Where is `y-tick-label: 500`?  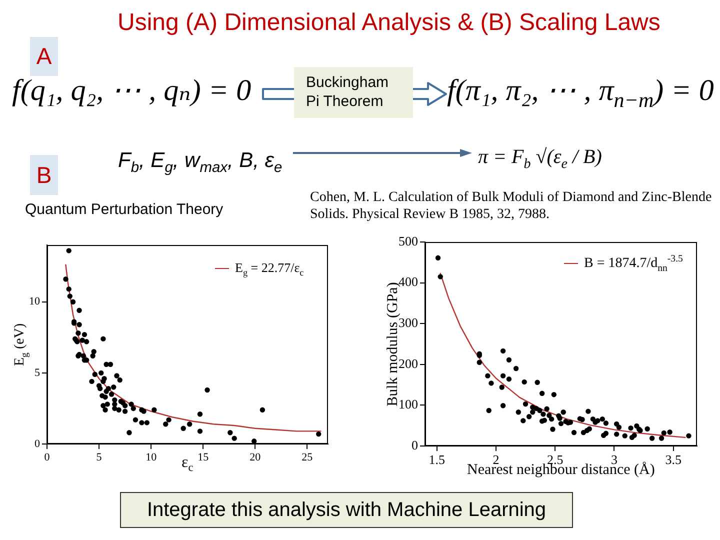 y-tick-label: 500 is located at coordinates (408, 240).